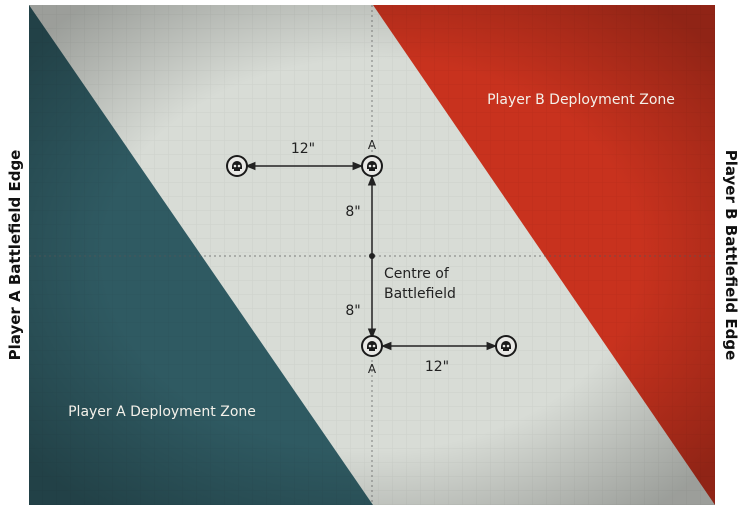  I want to click on player-b-edge-label: Player B Battlefield Edge, so click(731, 255).